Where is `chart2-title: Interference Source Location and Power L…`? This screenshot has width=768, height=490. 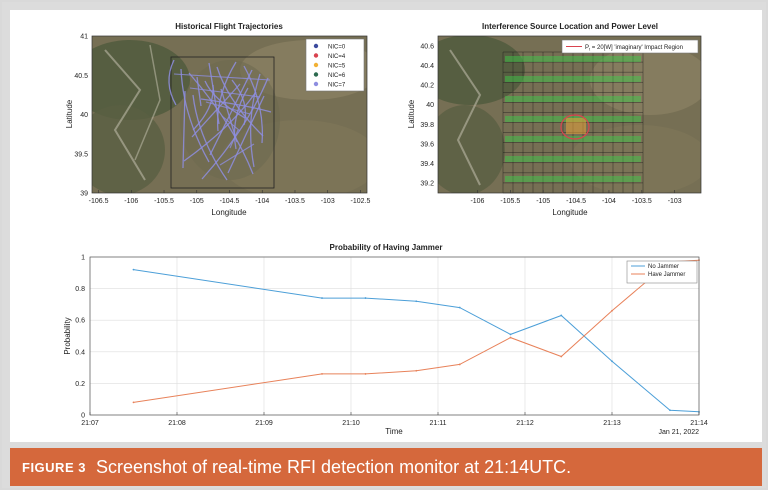 chart2-title: Interference Source Location and Power L… is located at coordinates (570, 26).